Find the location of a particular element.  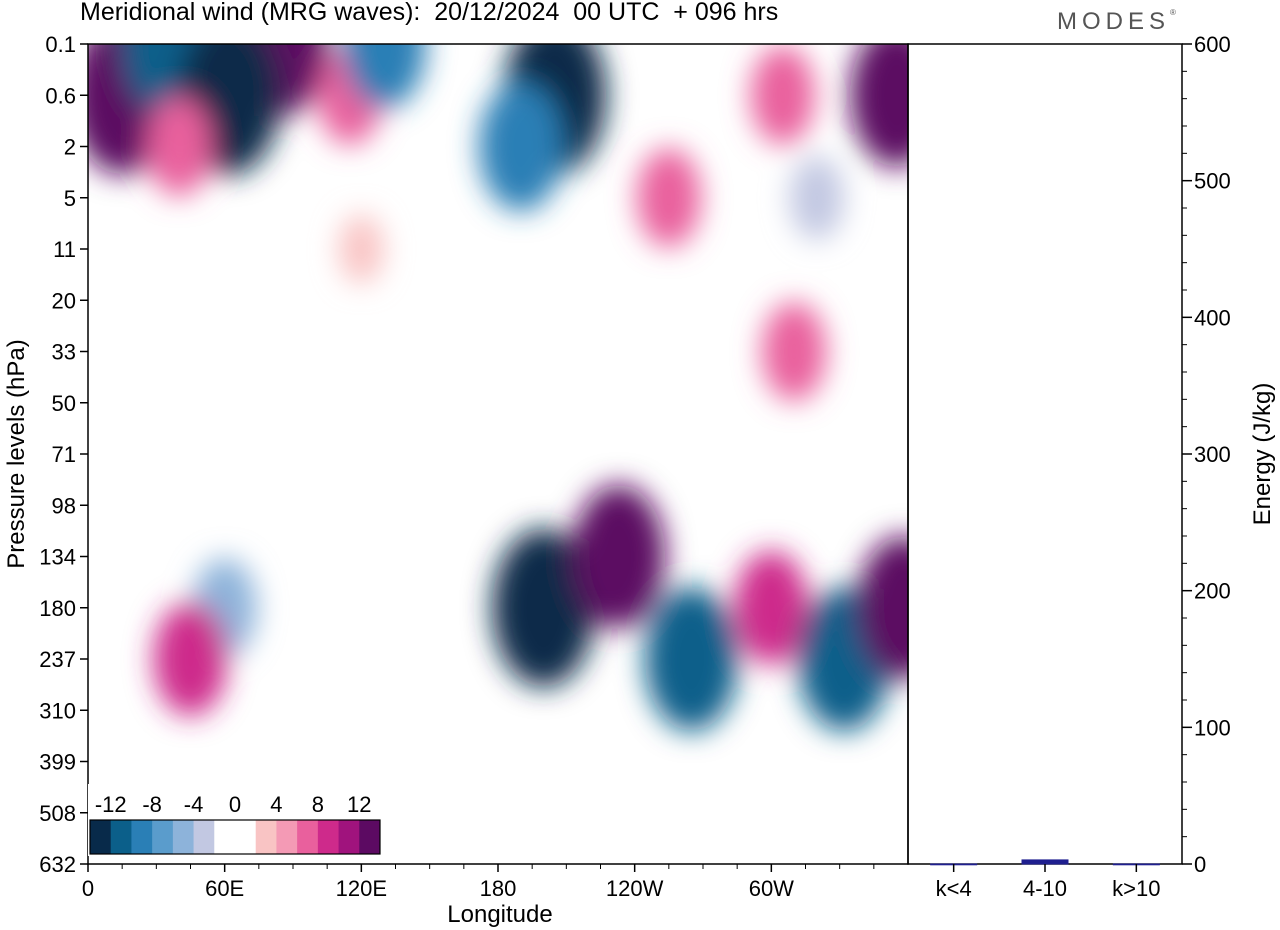

y-tick-label: 134 is located at coordinates (57, 557).